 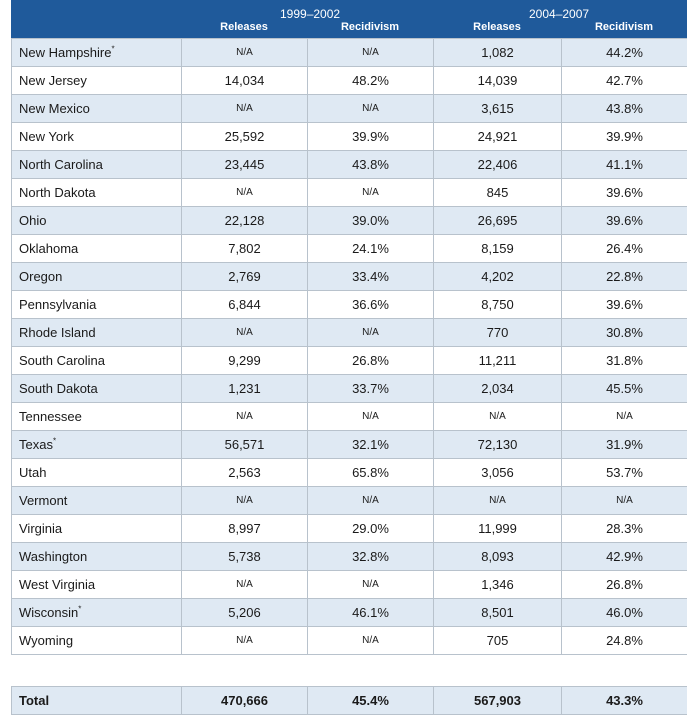 What do you see at coordinates (370, 444) in the screenshot?
I see `recidivism-1999-2002: 32.1%` at bounding box center [370, 444].